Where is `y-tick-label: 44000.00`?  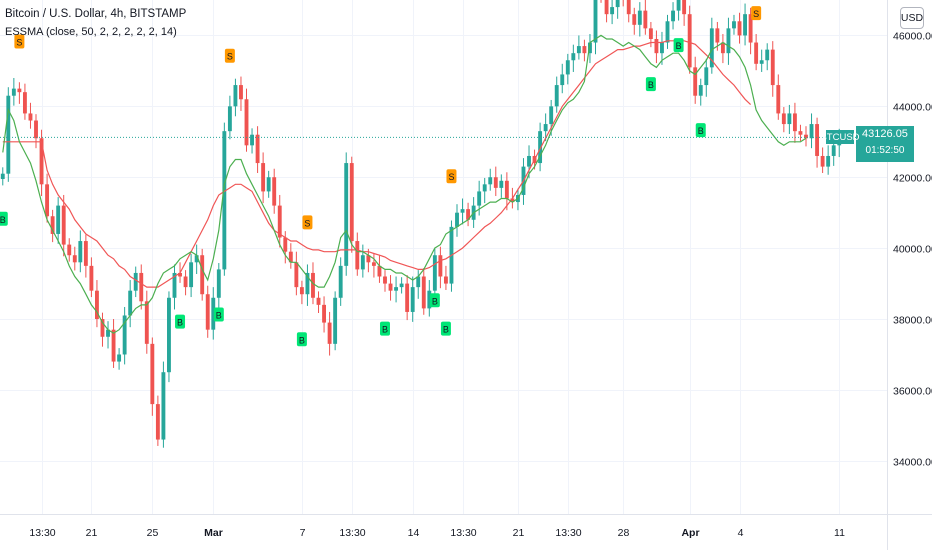 y-tick-label: 44000.00 is located at coordinates (912, 108).